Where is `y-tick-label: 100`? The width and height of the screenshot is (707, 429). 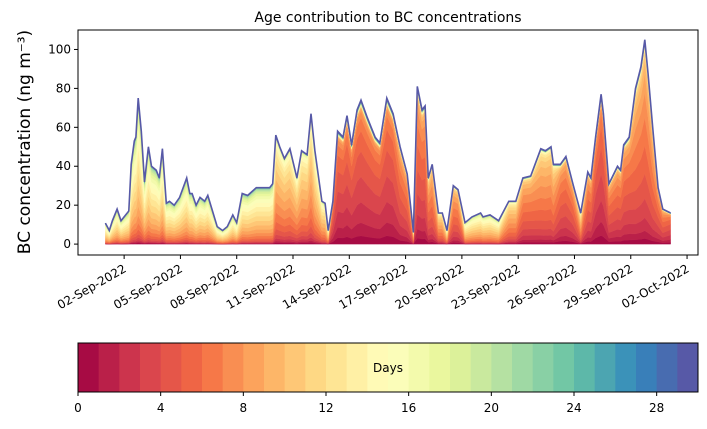 y-tick-label: 100 is located at coordinates (59, 49).